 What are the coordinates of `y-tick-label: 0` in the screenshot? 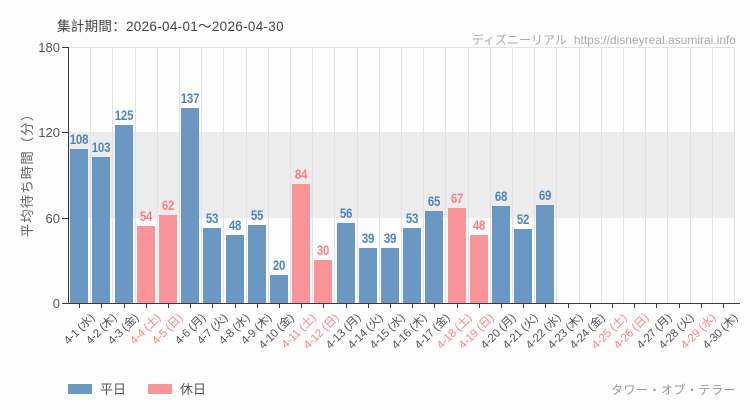 It's located at (56, 303).